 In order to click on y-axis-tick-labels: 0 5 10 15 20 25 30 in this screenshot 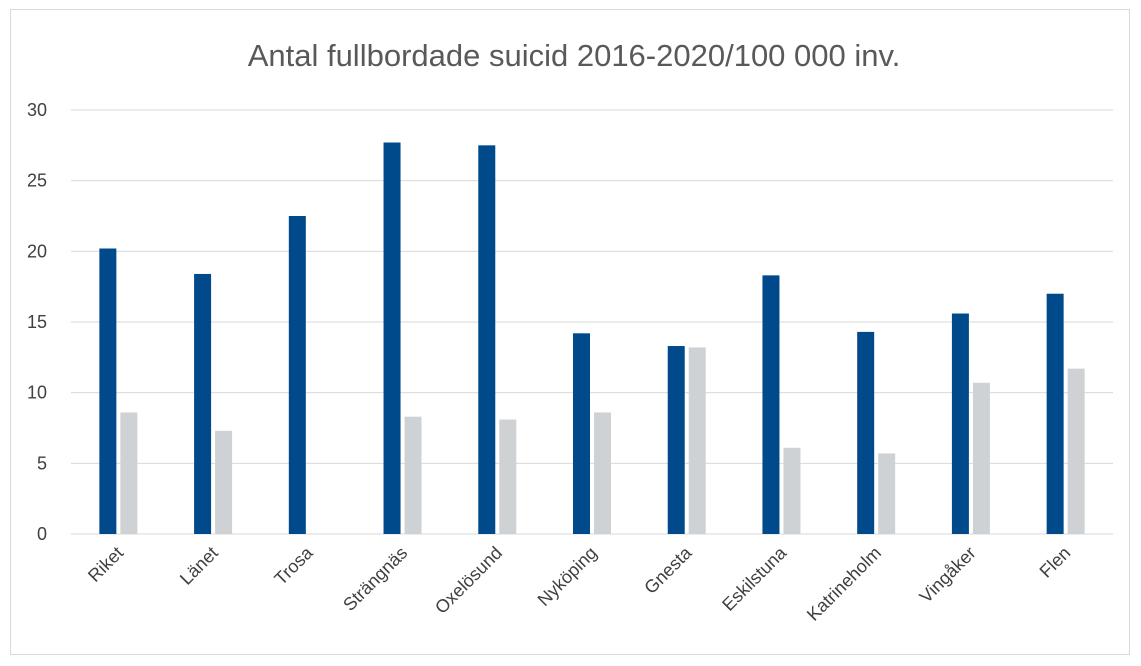, I will do `click(37, 322)`.